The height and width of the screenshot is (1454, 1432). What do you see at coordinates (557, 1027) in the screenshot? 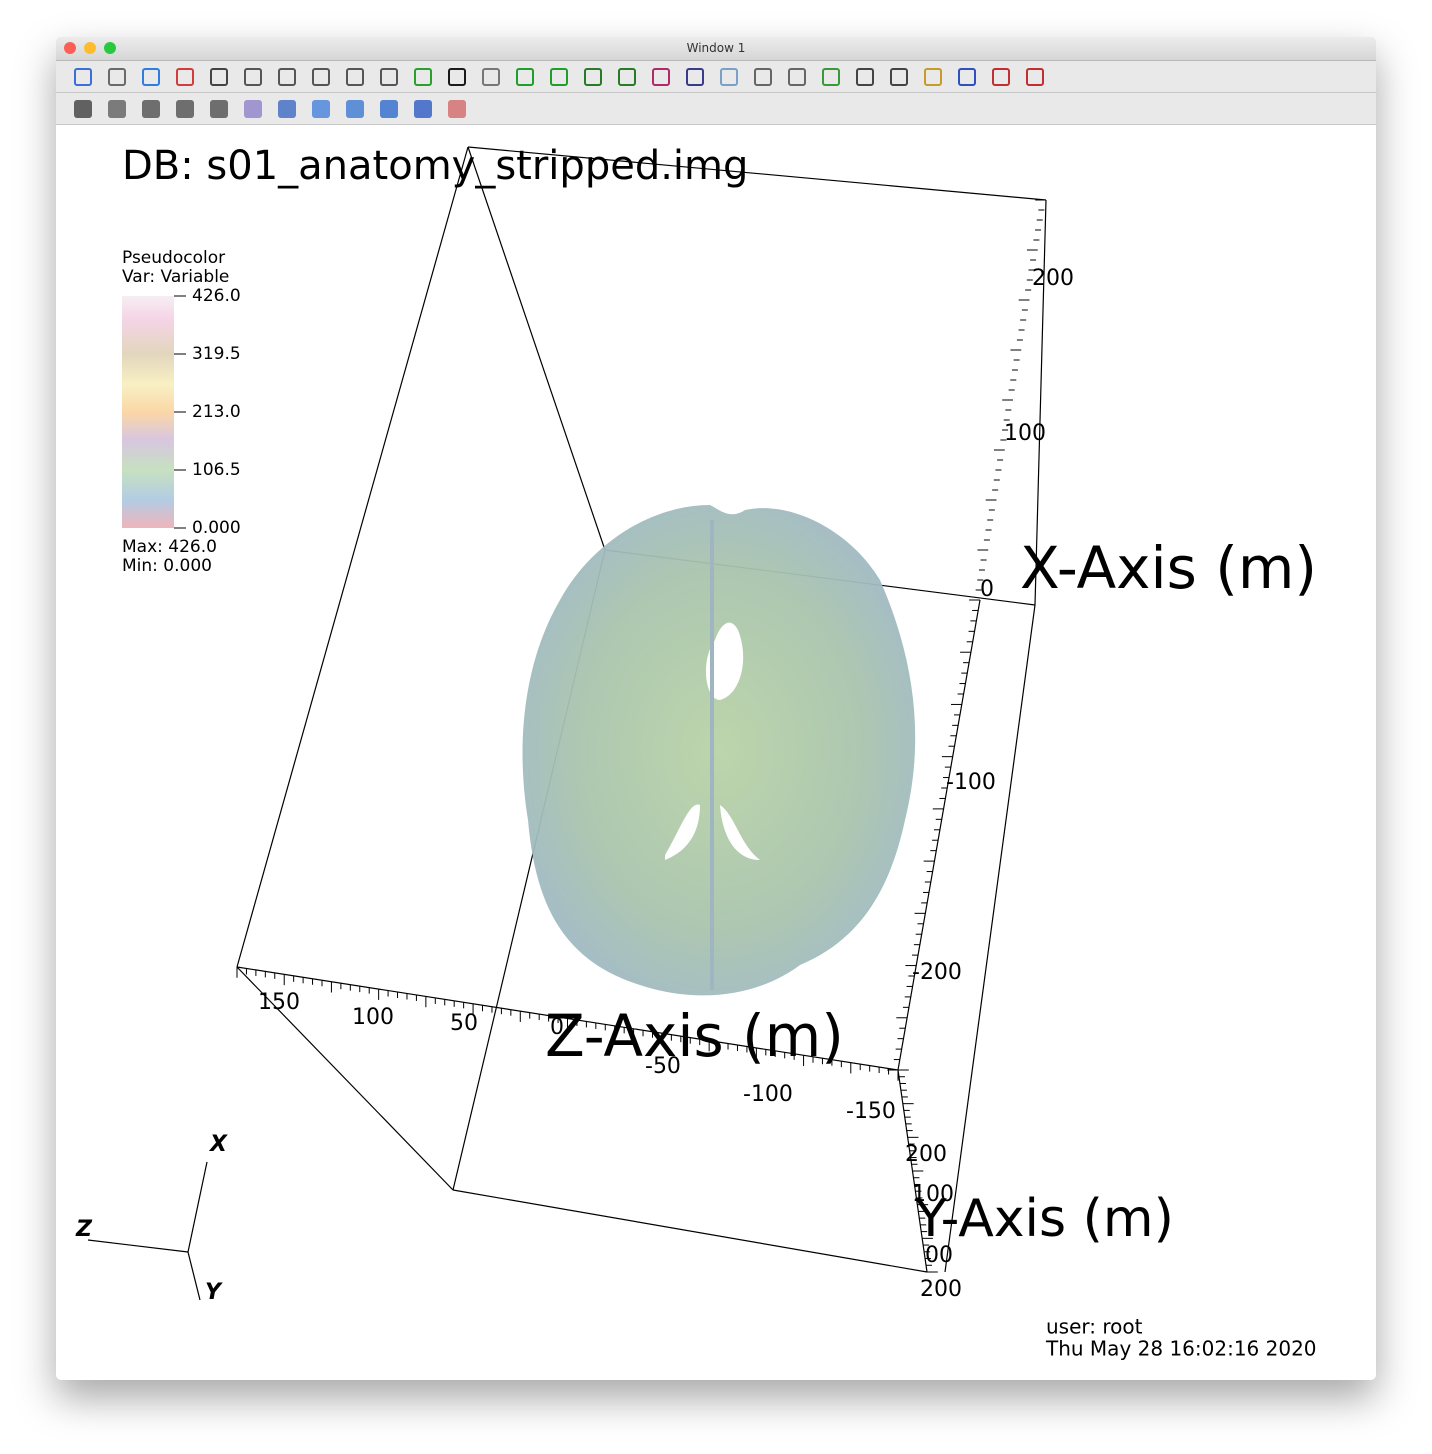
I see `z-axis-tick-label: 0` at bounding box center [557, 1027].